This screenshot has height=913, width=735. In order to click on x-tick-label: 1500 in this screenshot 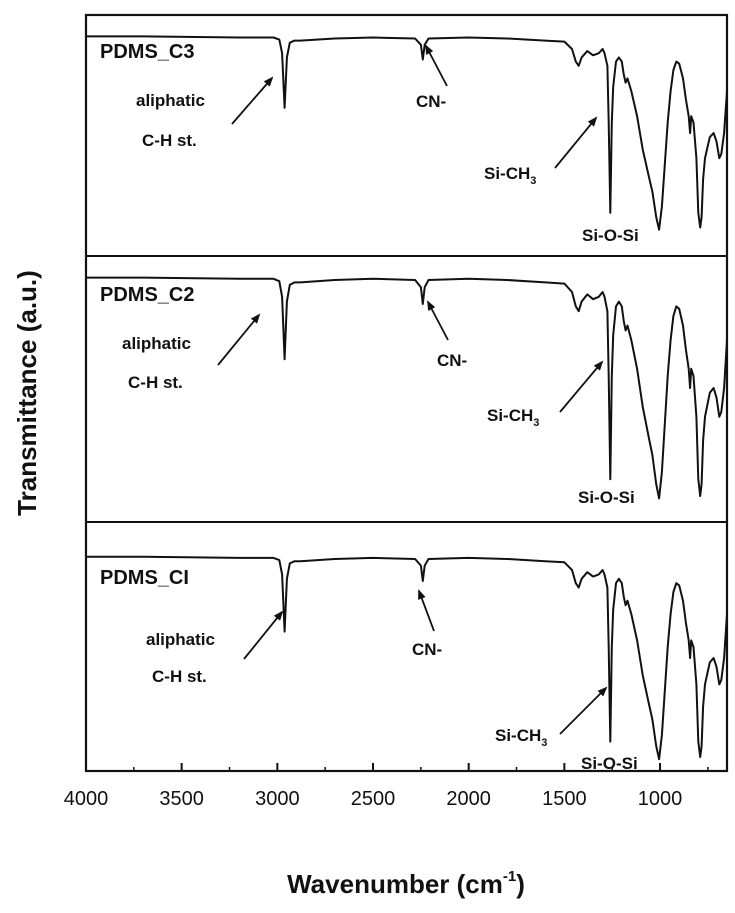, I will do `click(564, 799)`.